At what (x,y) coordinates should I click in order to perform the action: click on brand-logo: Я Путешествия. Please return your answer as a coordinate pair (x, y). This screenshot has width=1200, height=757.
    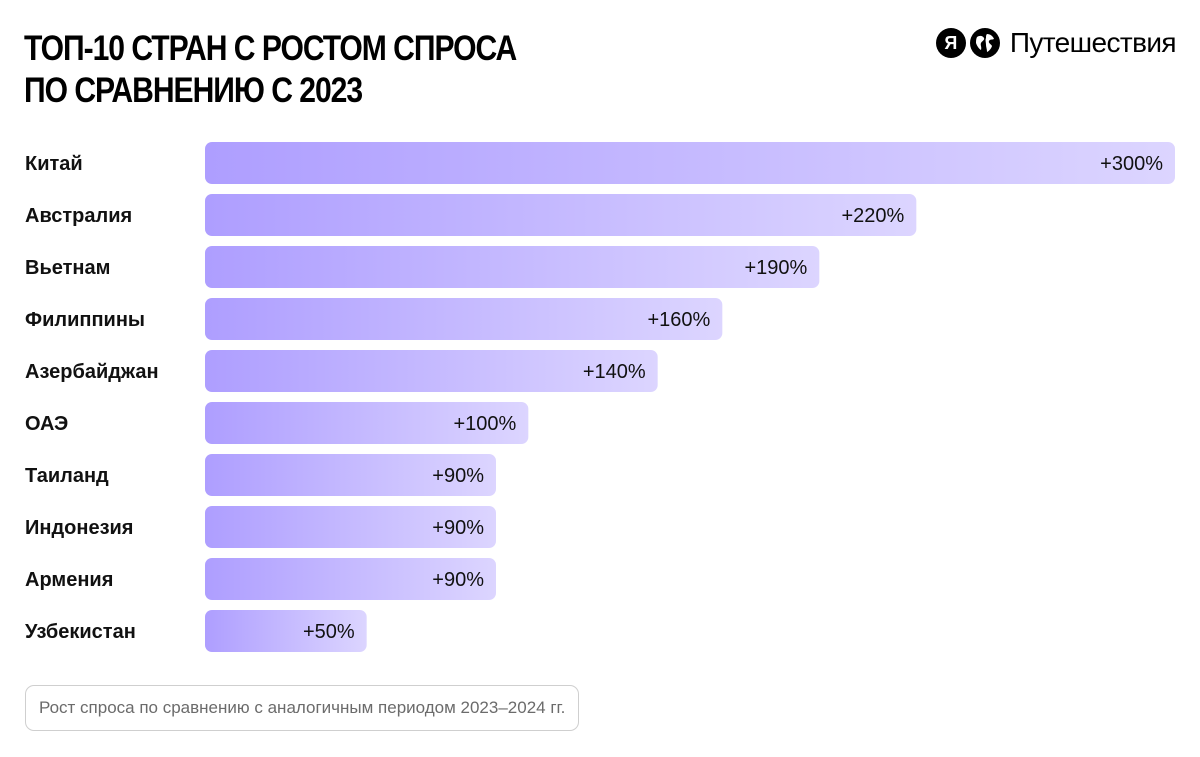
    Looking at the image, I should click on (1056, 43).